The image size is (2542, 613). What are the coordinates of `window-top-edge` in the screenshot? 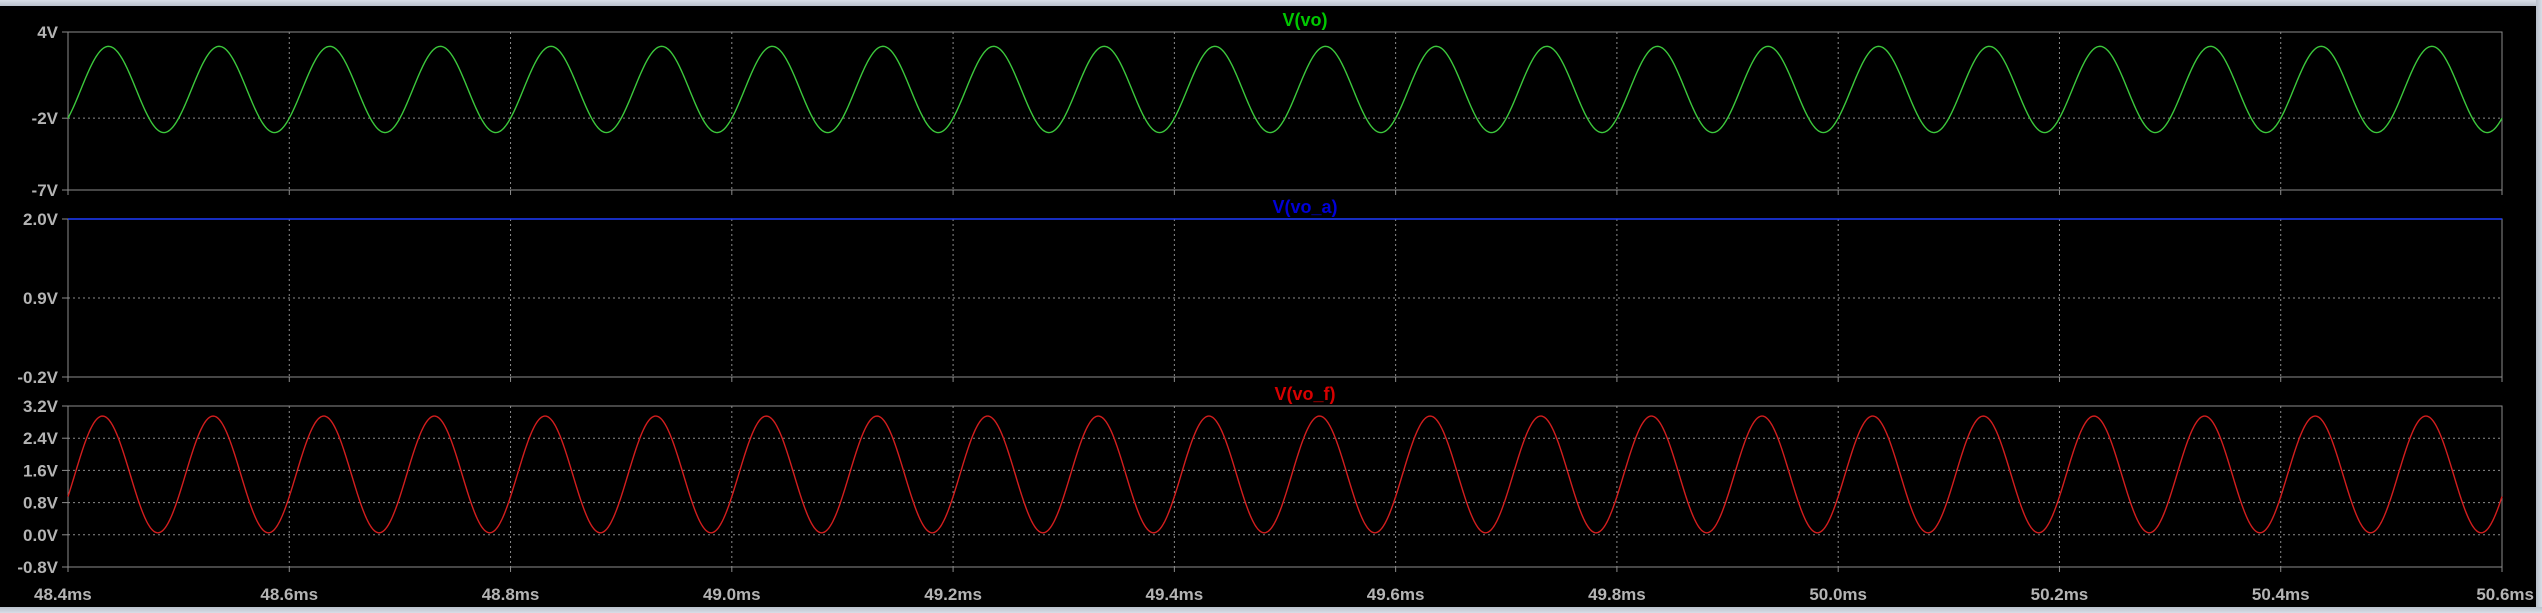 It's located at (1271, 3).